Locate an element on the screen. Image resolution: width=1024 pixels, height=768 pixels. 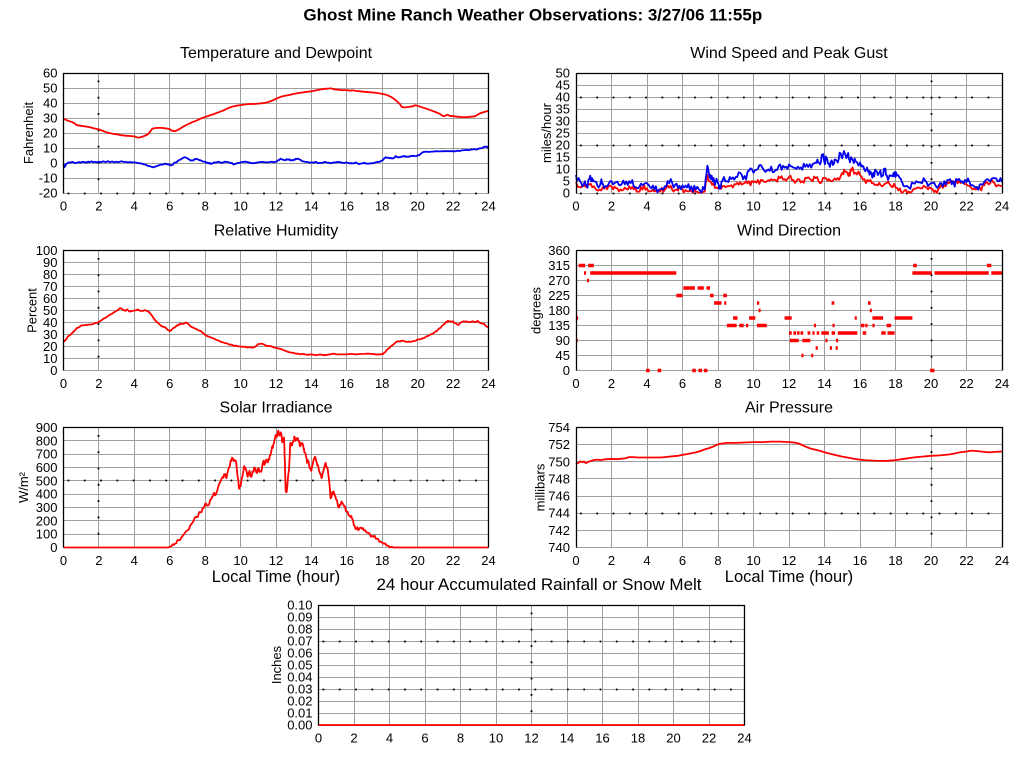
svg-text: miles/hour is located at coordinates (546, 132).